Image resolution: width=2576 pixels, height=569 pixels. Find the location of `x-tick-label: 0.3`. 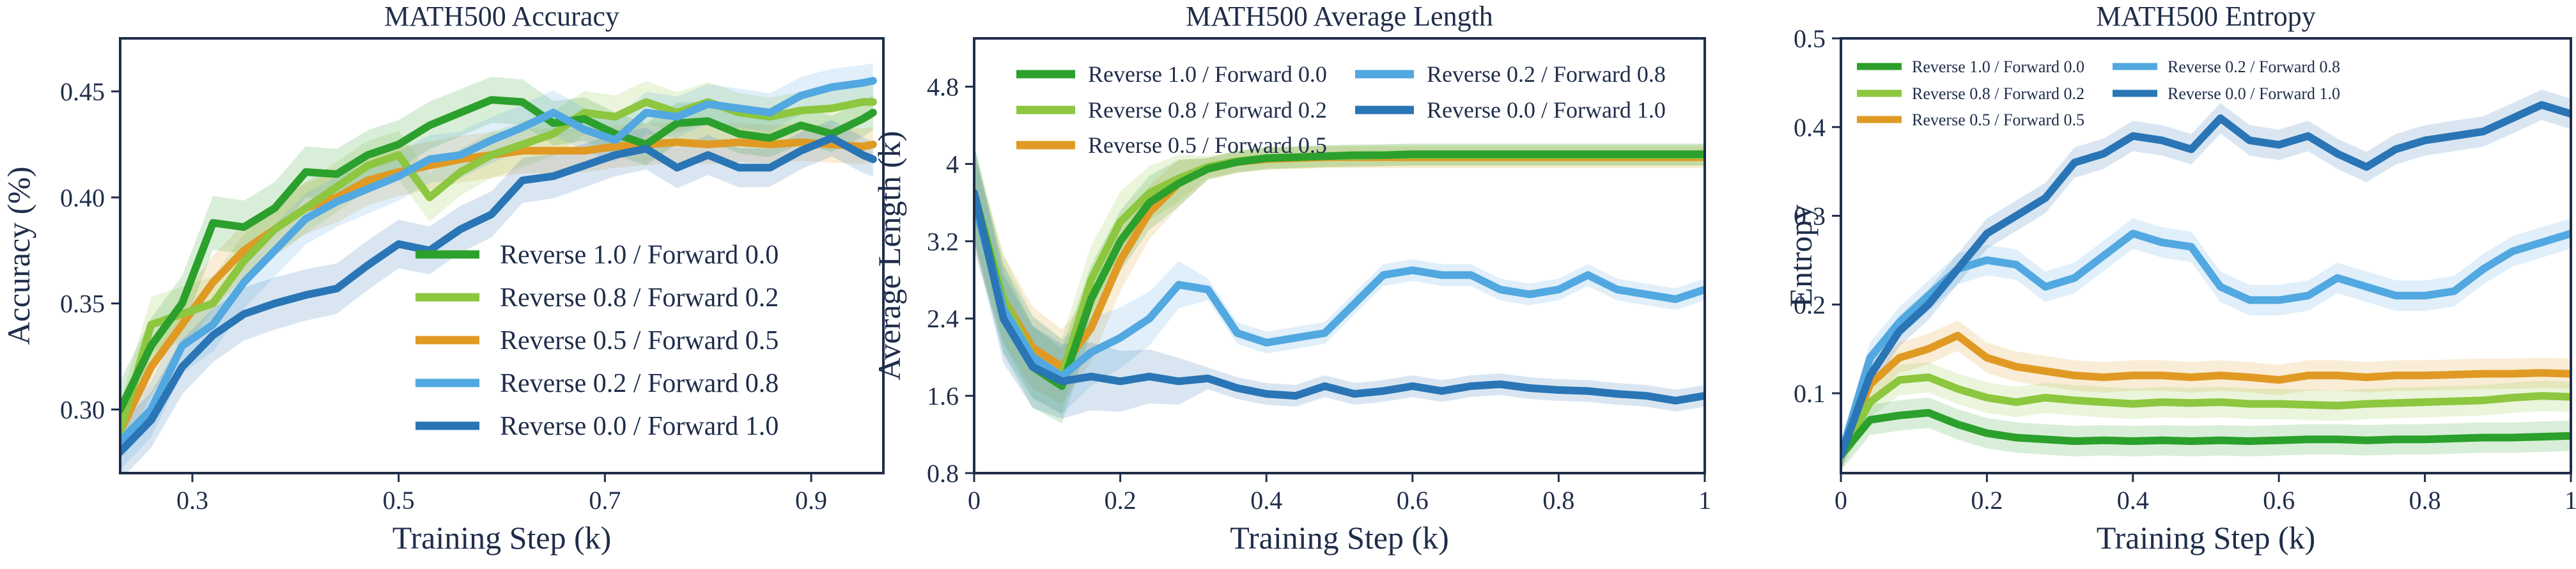

x-tick-label: 0.3 is located at coordinates (192, 500).